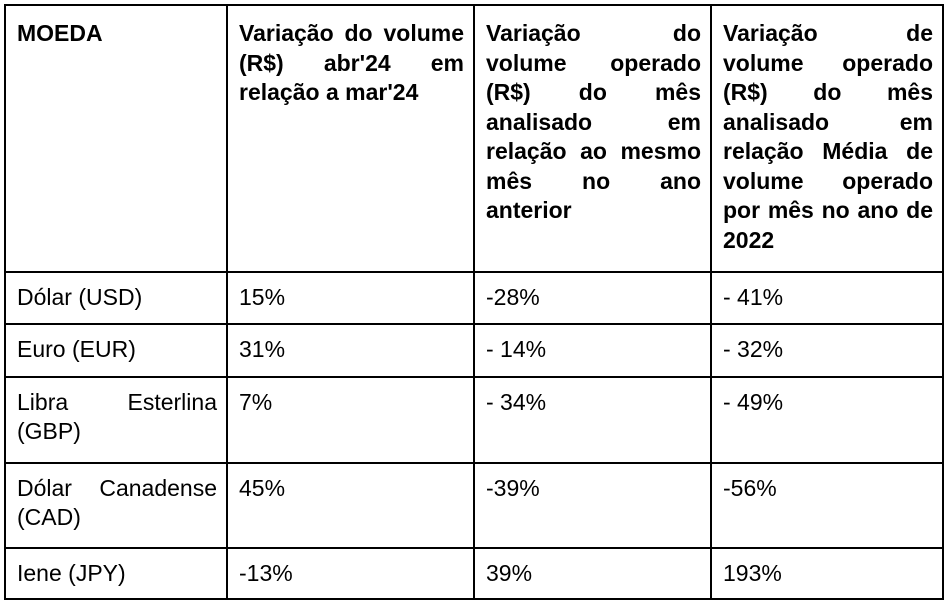  Describe the element at coordinates (827, 573) in the screenshot. I see `value-cell-vs-2022: 193%` at that location.